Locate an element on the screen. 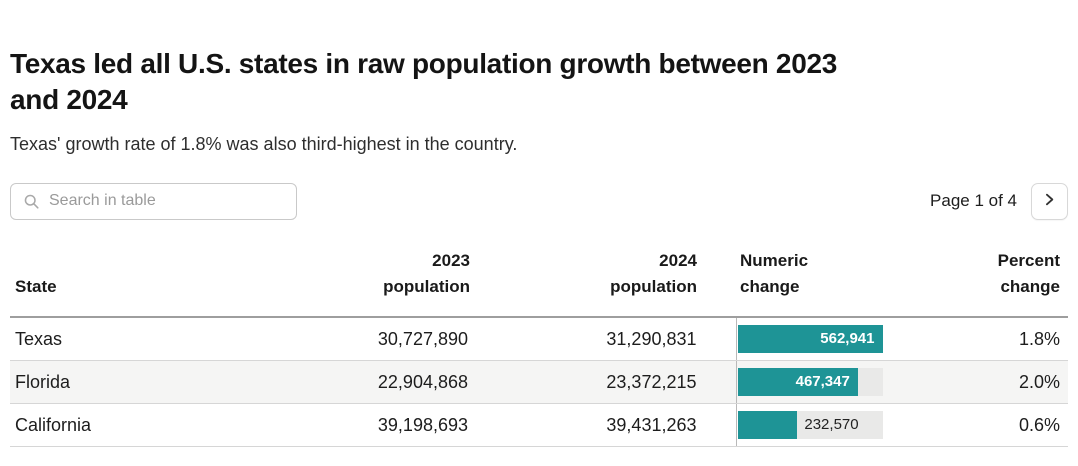 The width and height of the screenshot is (1078, 466). column-header-2024-population: 2024 population is located at coordinates (603, 283).